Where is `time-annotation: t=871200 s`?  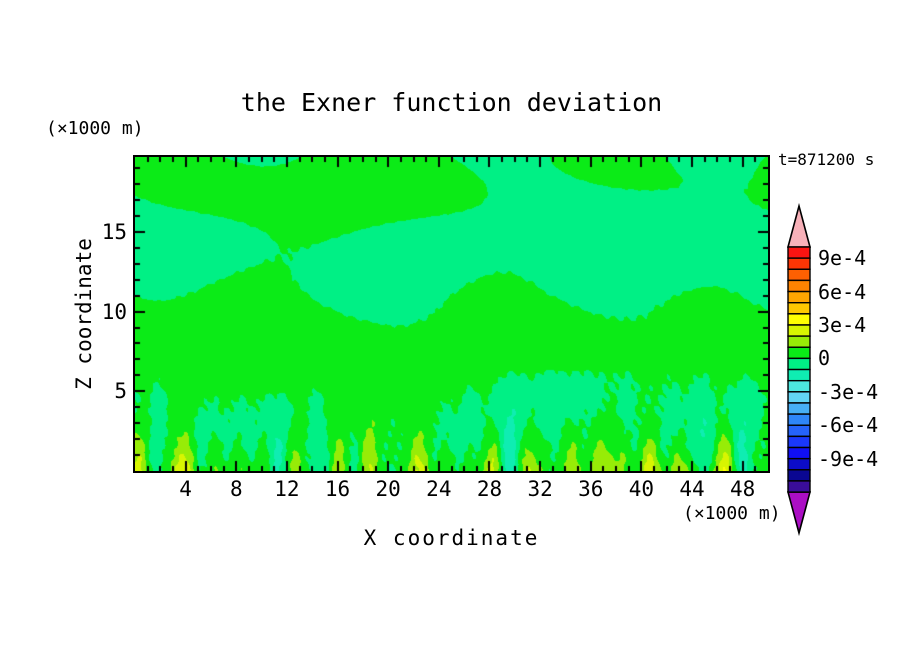
time-annotation: t=871200 s is located at coordinates (826, 159).